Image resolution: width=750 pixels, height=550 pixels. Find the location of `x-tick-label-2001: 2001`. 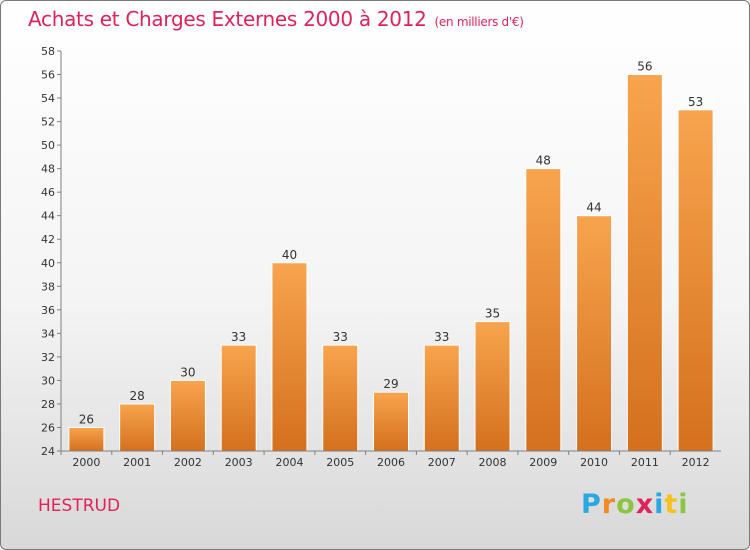

x-tick-label-2001: 2001 is located at coordinates (137, 462).